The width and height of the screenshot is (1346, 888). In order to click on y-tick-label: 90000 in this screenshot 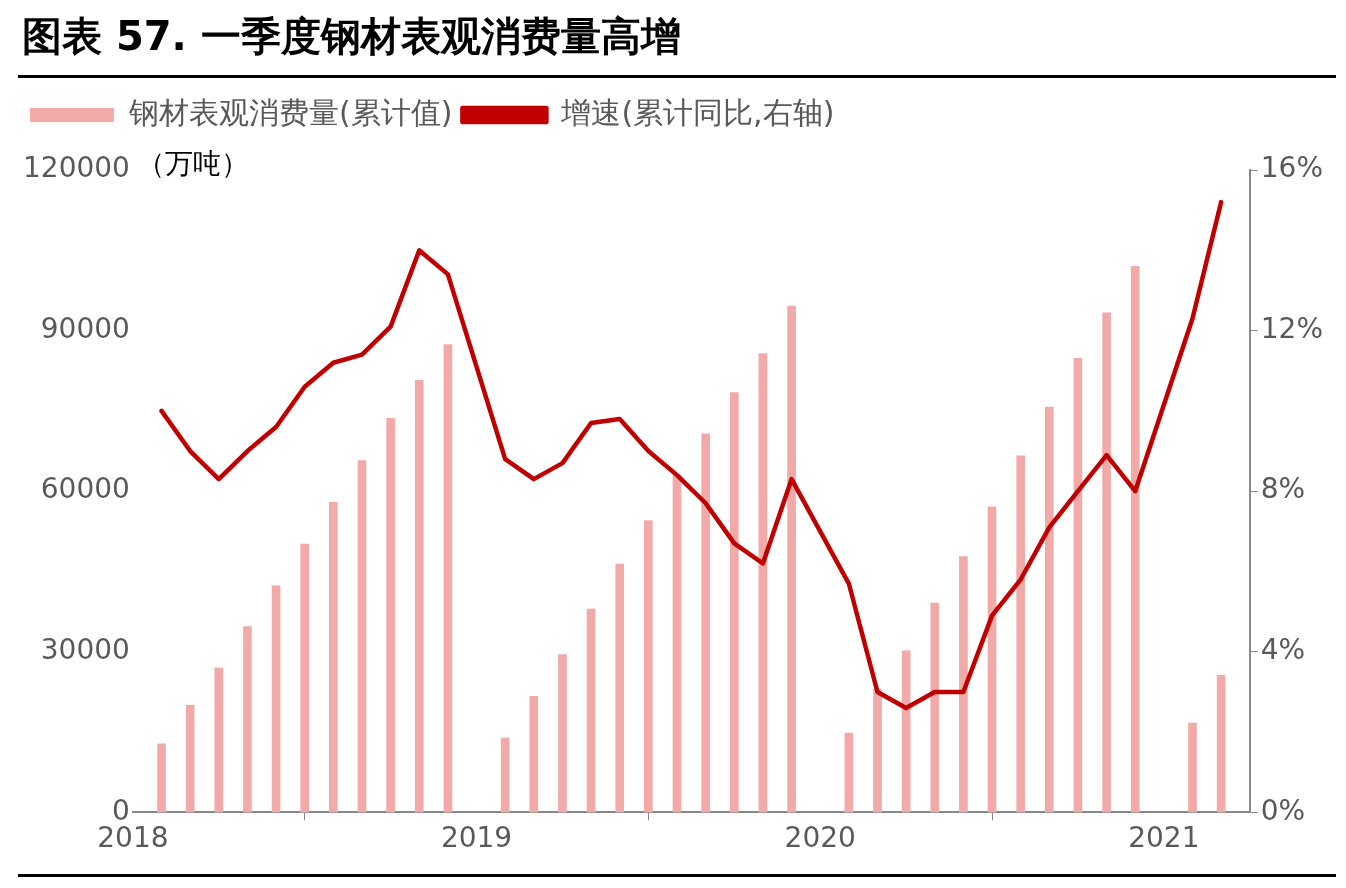, I will do `click(85, 328)`.